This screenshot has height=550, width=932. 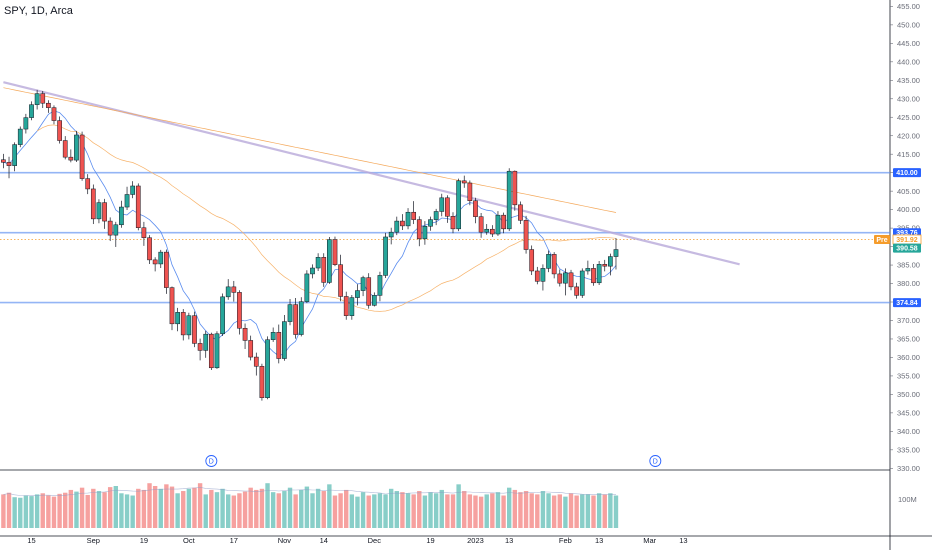 I want to click on price-tick-label: 430.00, so click(x=908, y=98).